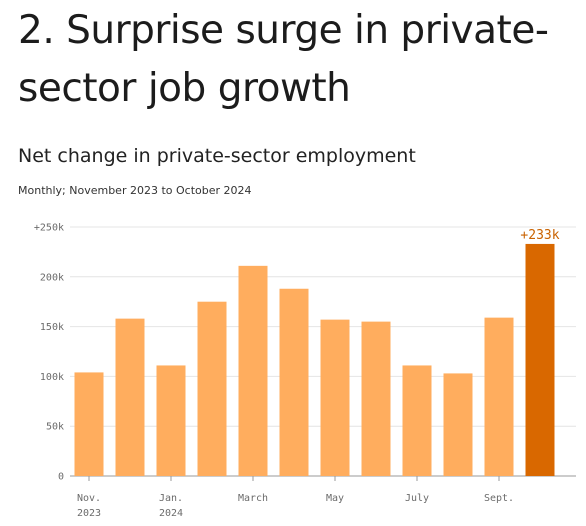 Image resolution: width=586 pixels, height=526 pixels. What do you see at coordinates (49, 353) in the screenshot?
I see `y-axis-labels: +250k 200k 150k 100k 50k 0` at bounding box center [49, 353].